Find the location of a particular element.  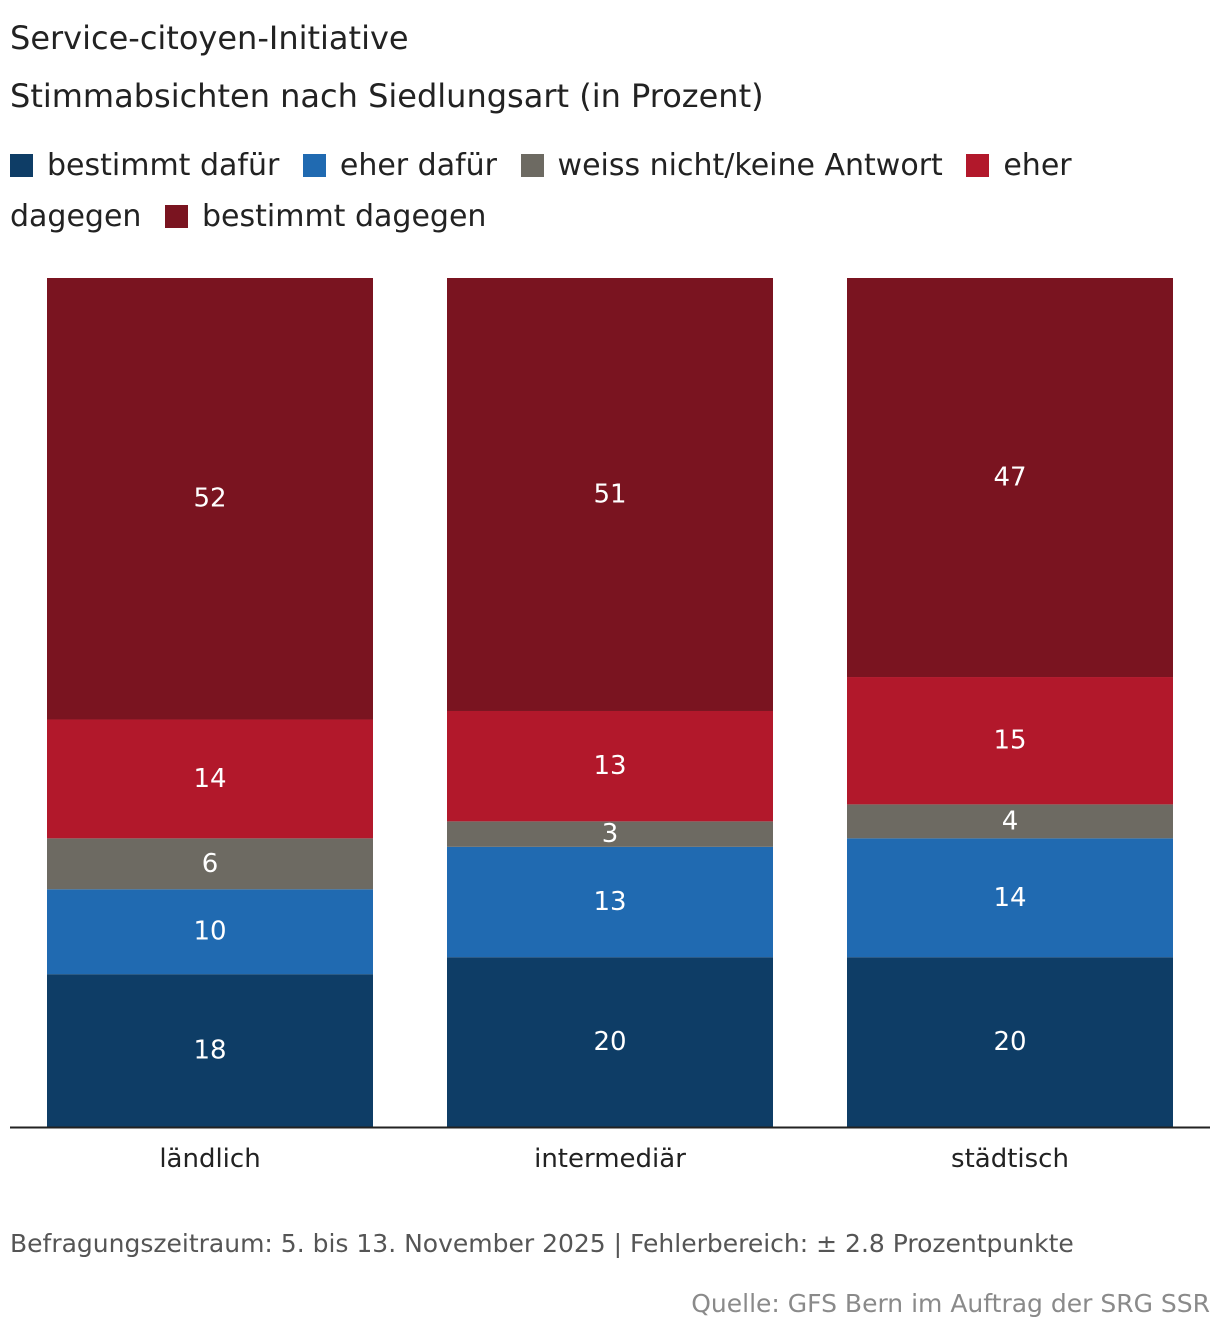

legend-item: bestimmt dagegen is located at coordinates (325, 216).